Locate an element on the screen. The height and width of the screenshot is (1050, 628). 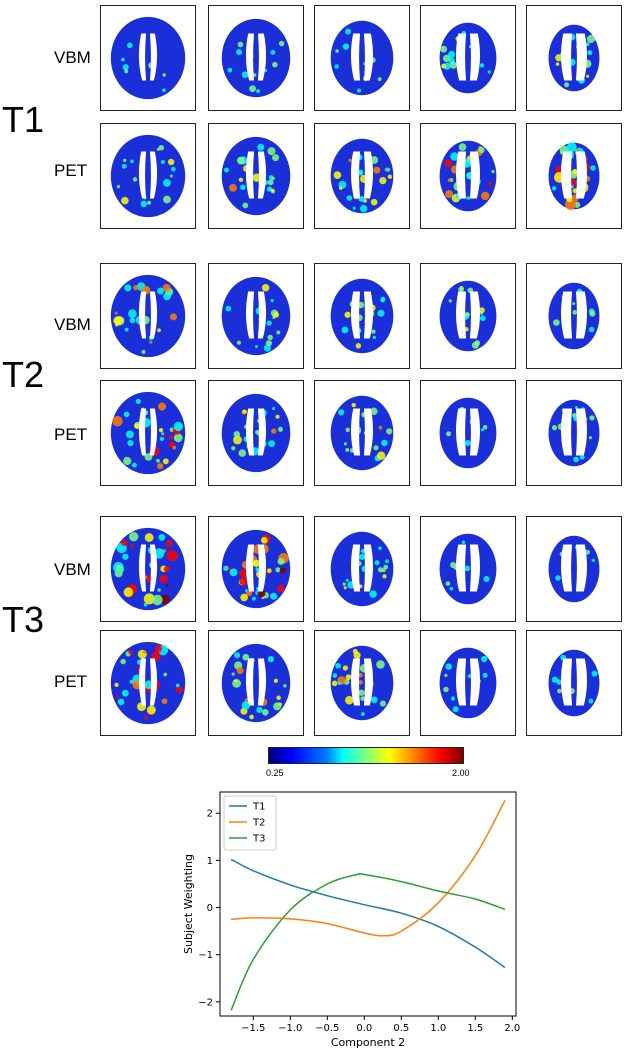
x-tick-label: 1.0 is located at coordinates (438, 1028).